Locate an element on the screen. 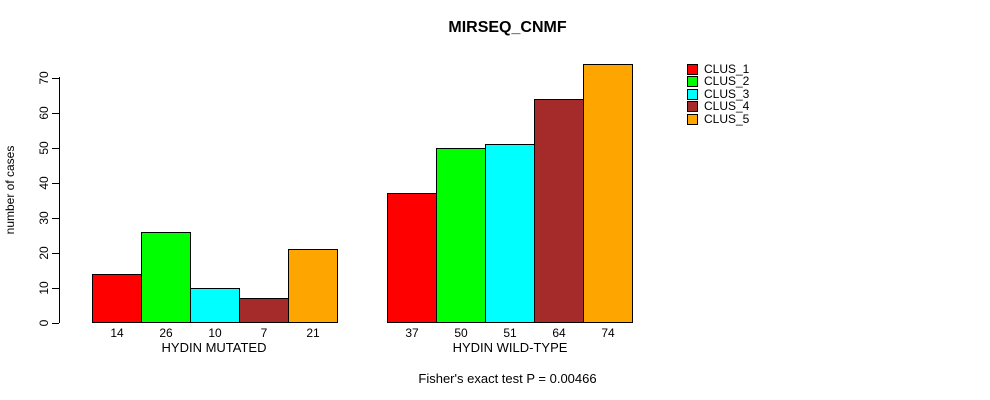 This screenshot has height=400, width=990. legend-label: CLUS_4 is located at coordinates (727, 106).